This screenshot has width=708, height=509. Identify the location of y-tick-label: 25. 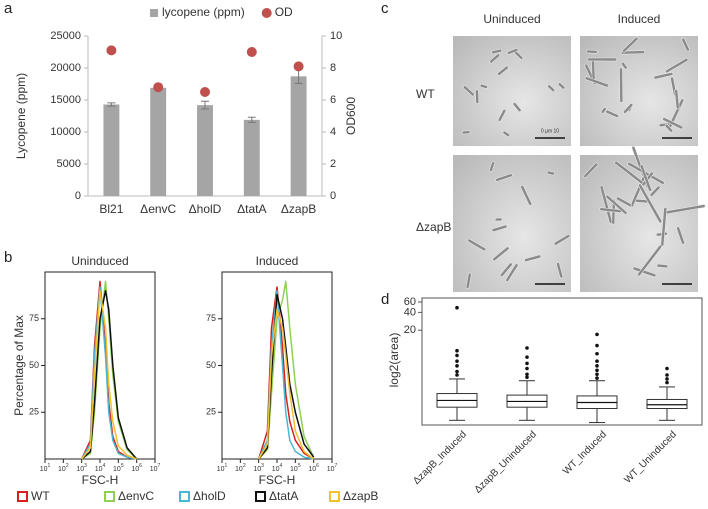
(34, 412).